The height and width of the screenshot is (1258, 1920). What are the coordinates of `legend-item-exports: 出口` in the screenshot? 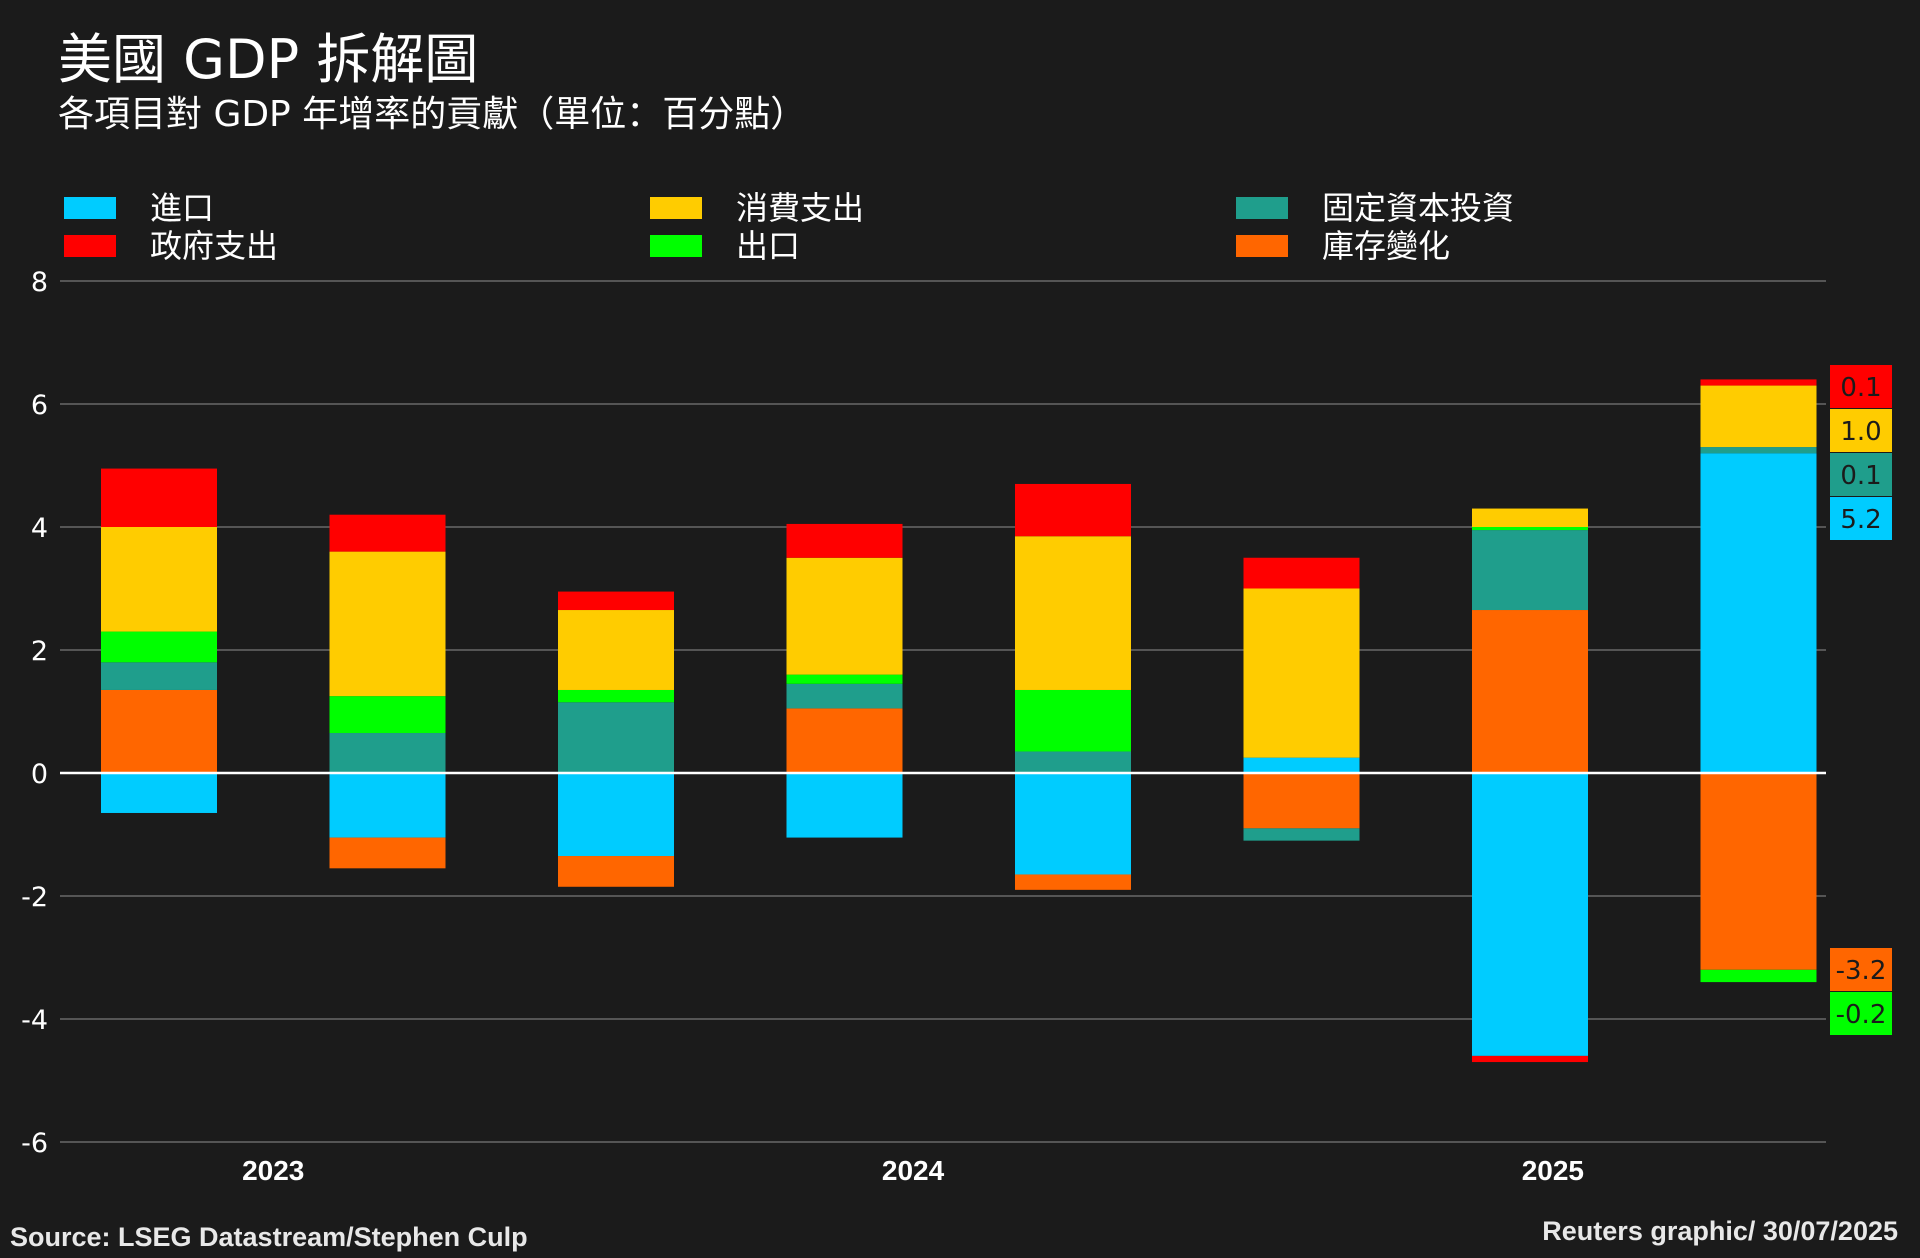 It's located at (725, 246).